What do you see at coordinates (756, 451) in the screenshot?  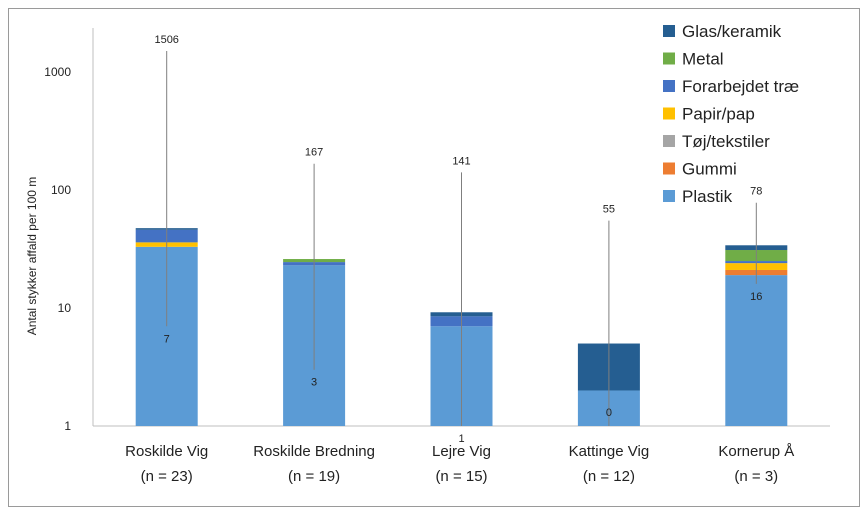 I see `x-category-label: Kornerup Å` at bounding box center [756, 451].